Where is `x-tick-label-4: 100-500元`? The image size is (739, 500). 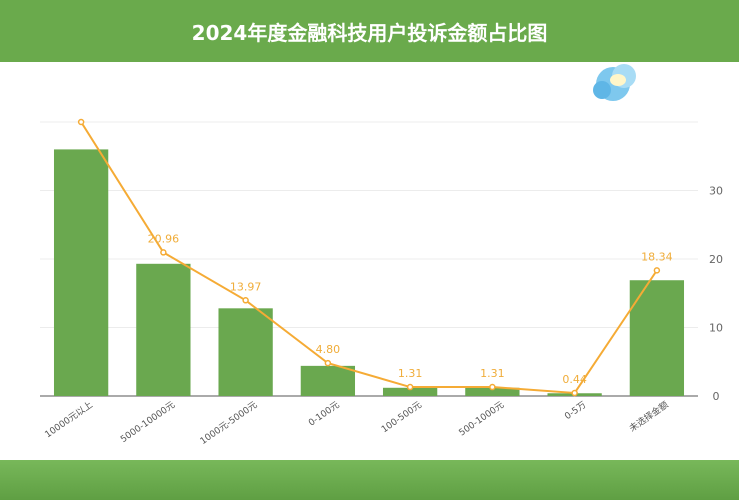 x-tick-label-4: 100-500元 is located at coordinates (402, 417).